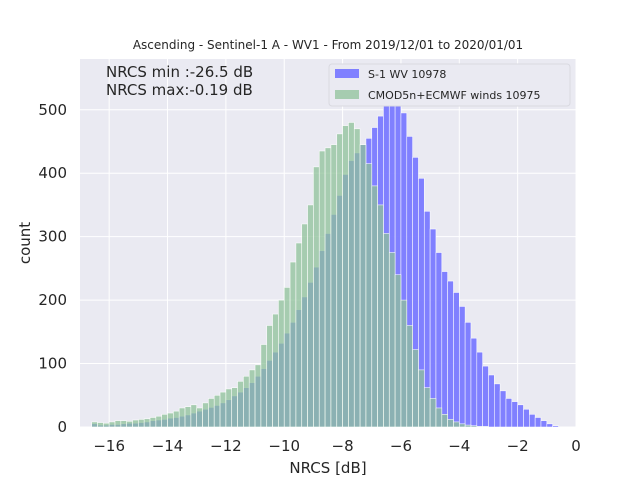 This screenshot has width=640, height=480. Describe the element at coordinates (347, 73) in the screenshot. I see `legend-swatch-s1-wv` at that location.